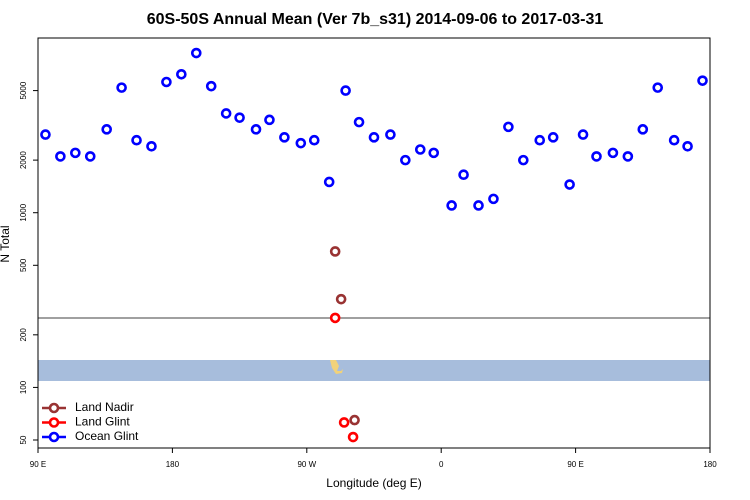 This screenshot has width=750, height=500. Describe the element at coordinates (102, 422) in the screenshot. I see `legend-label: Land Glint` at that location.